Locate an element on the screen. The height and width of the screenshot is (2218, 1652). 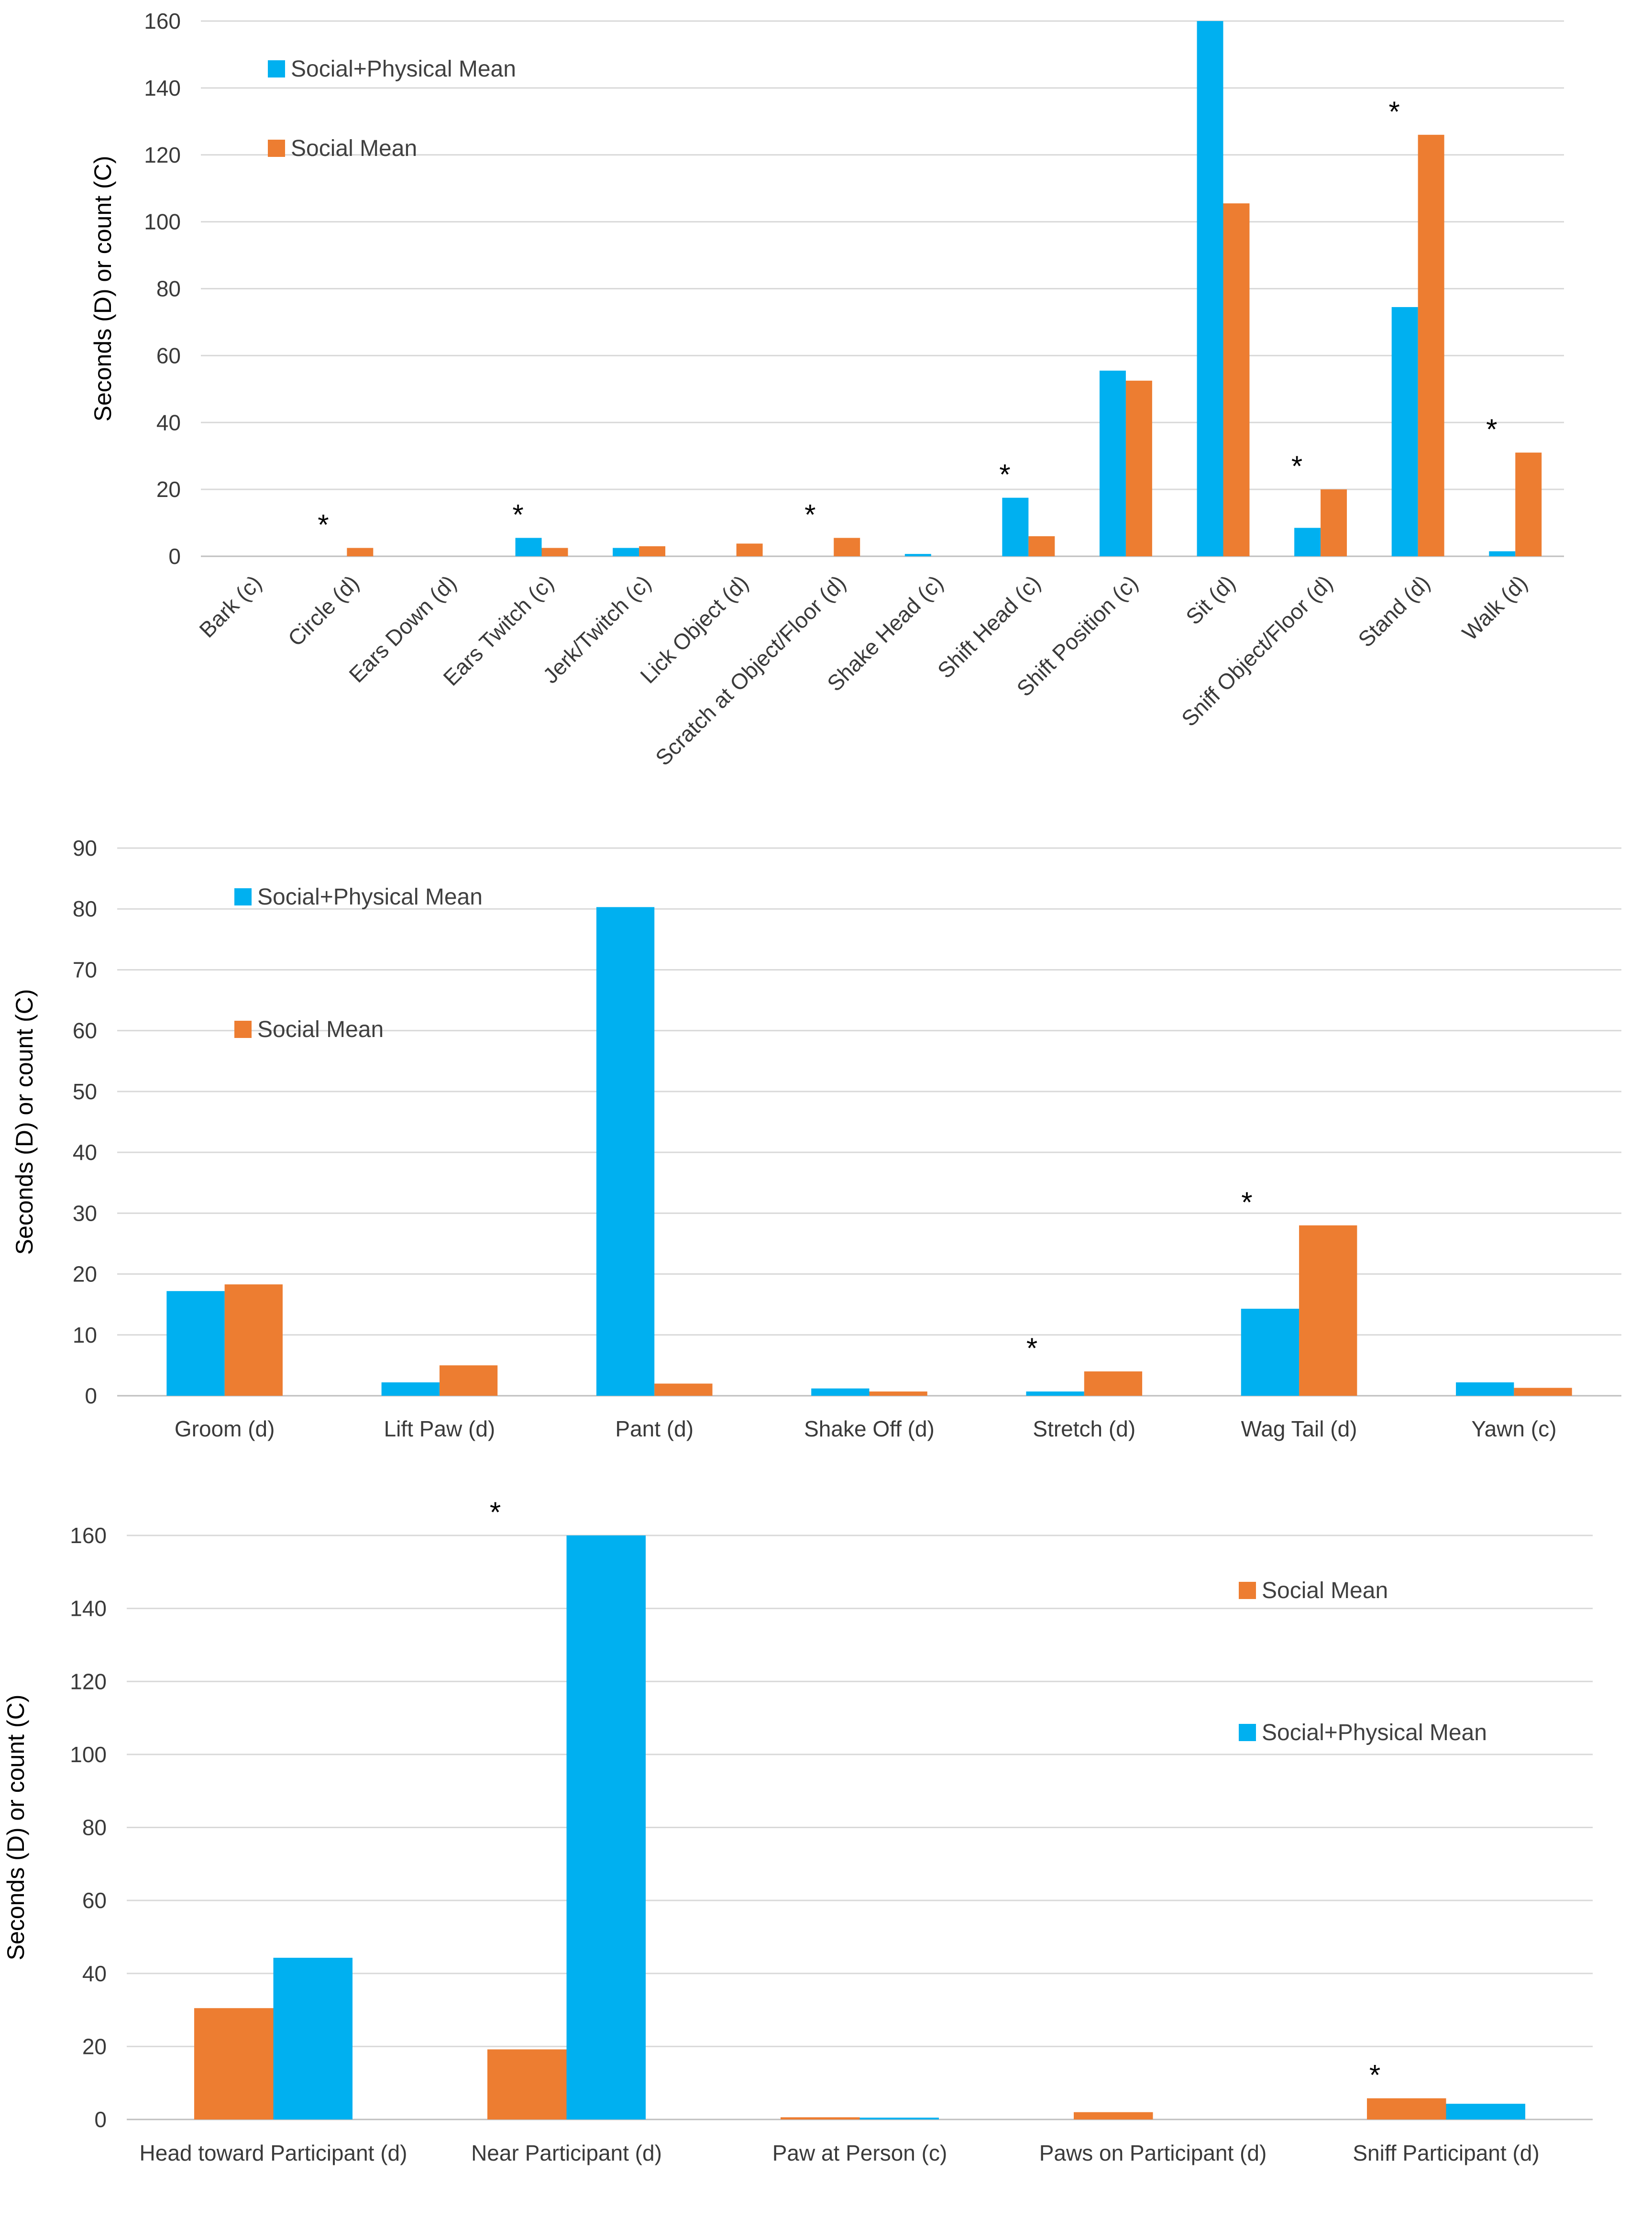
x-tick-label: Pant (d) is located at coordinates (654, 1428).